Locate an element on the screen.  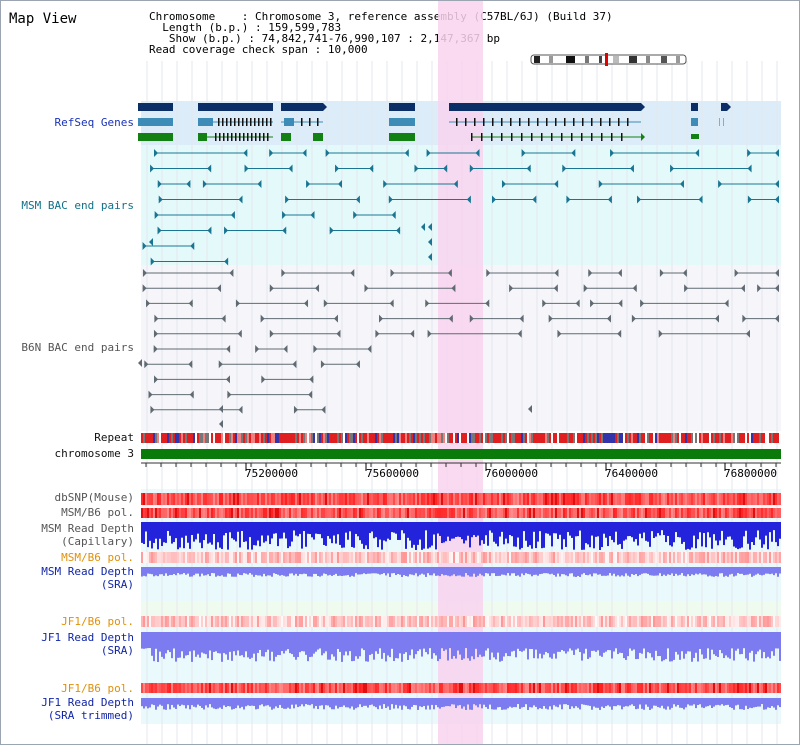
track-label-jf1-b6-pol-2: JF1/B6 pol. is located at coordinates (97, 688).